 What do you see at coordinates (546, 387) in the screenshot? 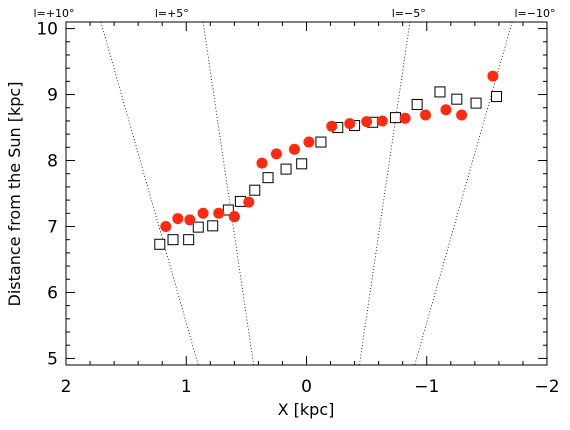
I see `x-tick-label: −2` at bounding box center [546, 387].